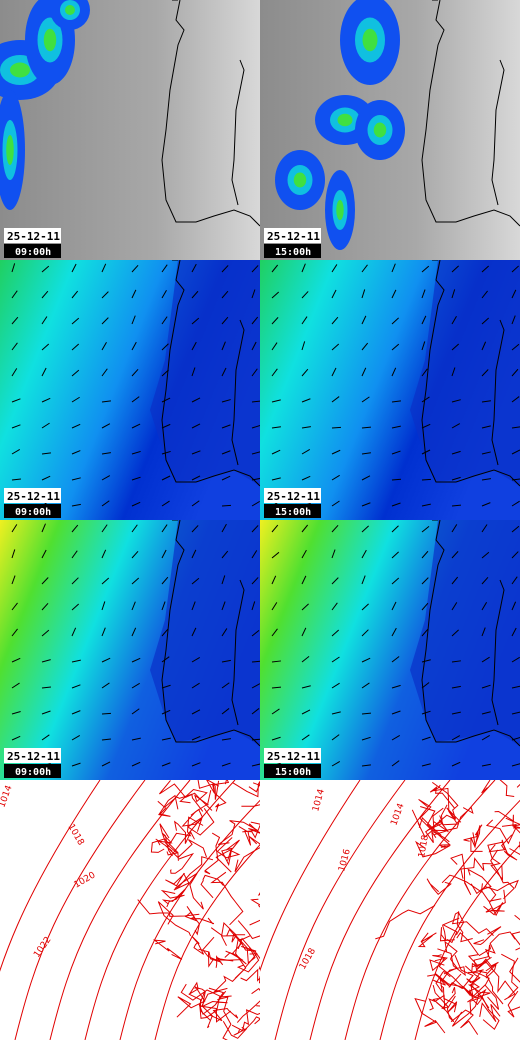  I want to click on date-box, so click(32, 495).